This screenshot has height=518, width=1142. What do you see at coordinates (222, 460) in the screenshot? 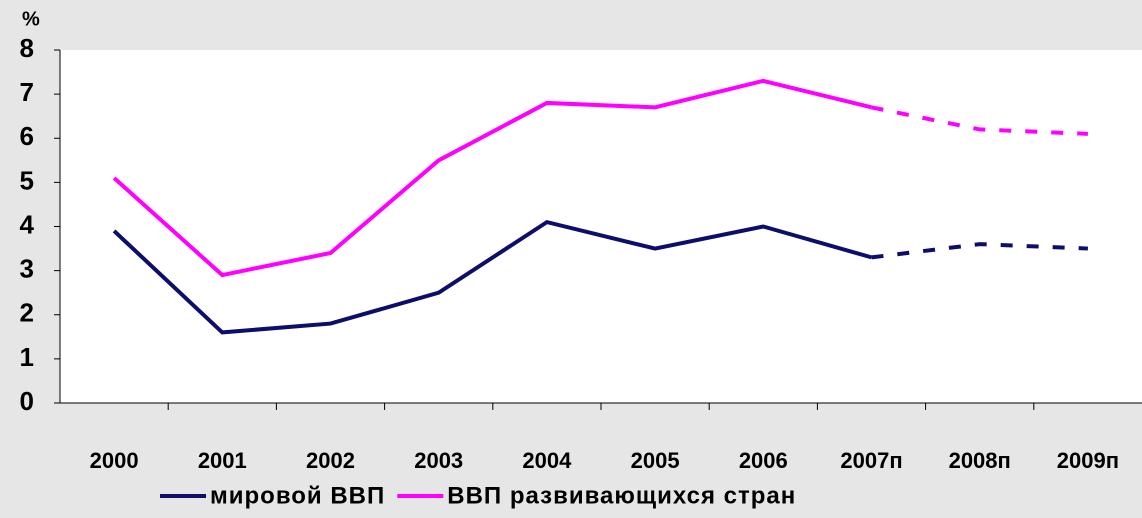
I see `x-tick-label: 2001` at bounding box center [222, 460].